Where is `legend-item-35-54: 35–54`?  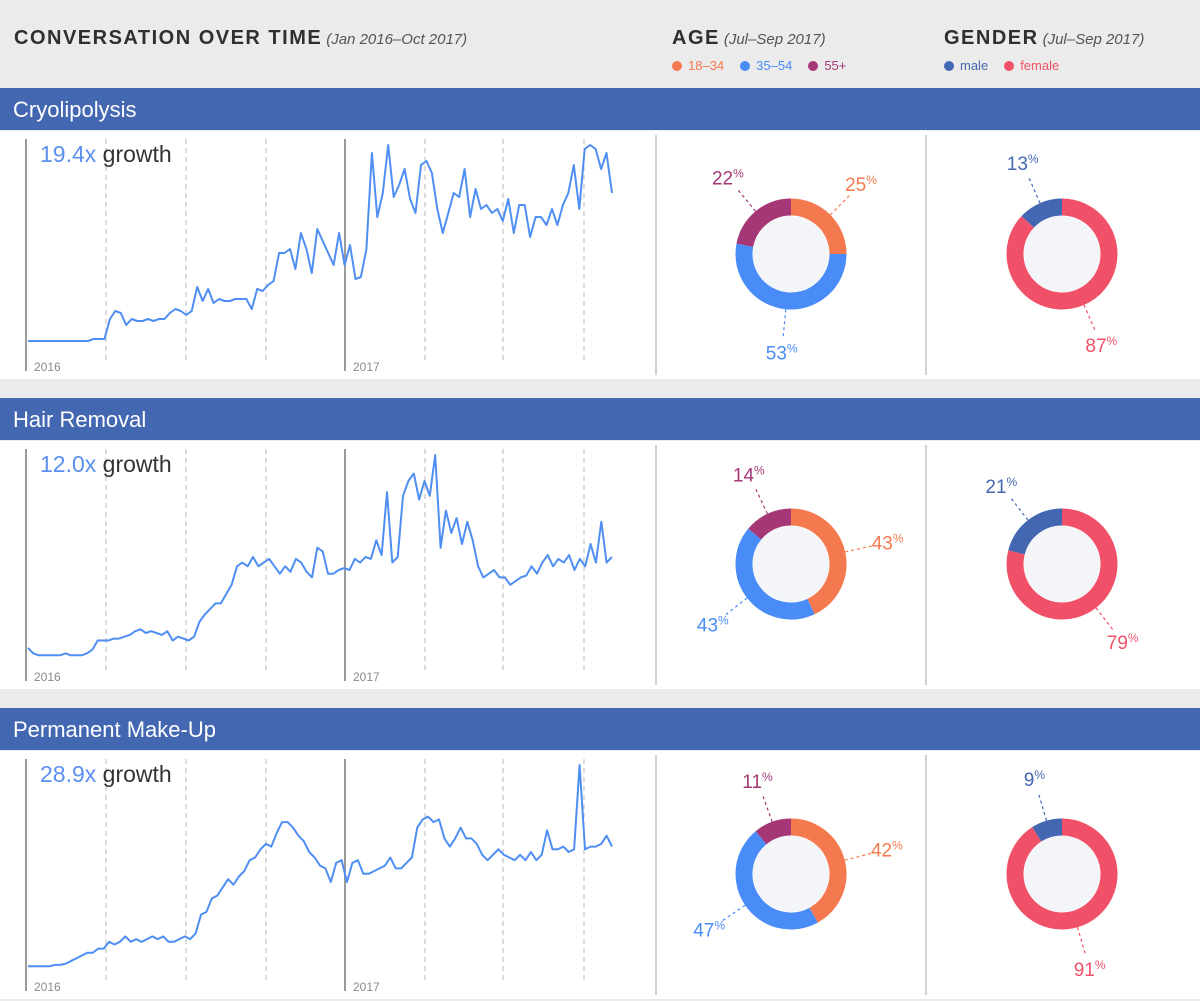 legend-item-35-54: 35–54 is located at coordinates (766, 65).